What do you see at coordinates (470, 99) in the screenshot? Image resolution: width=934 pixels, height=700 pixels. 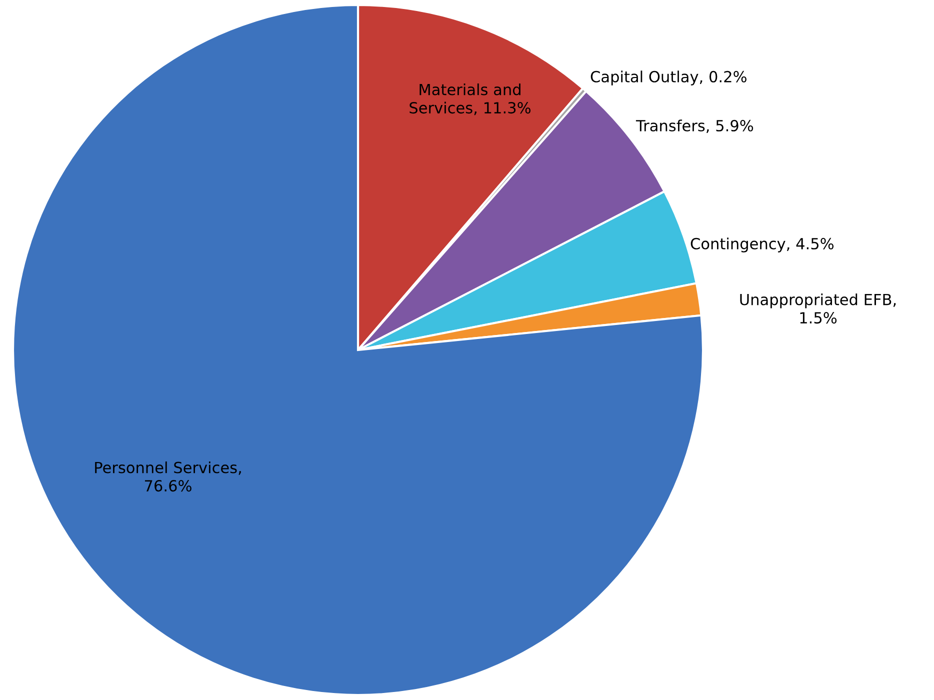 I see `slice-label: Materials and Services, 11.3%` at bounding box center [470, 99].